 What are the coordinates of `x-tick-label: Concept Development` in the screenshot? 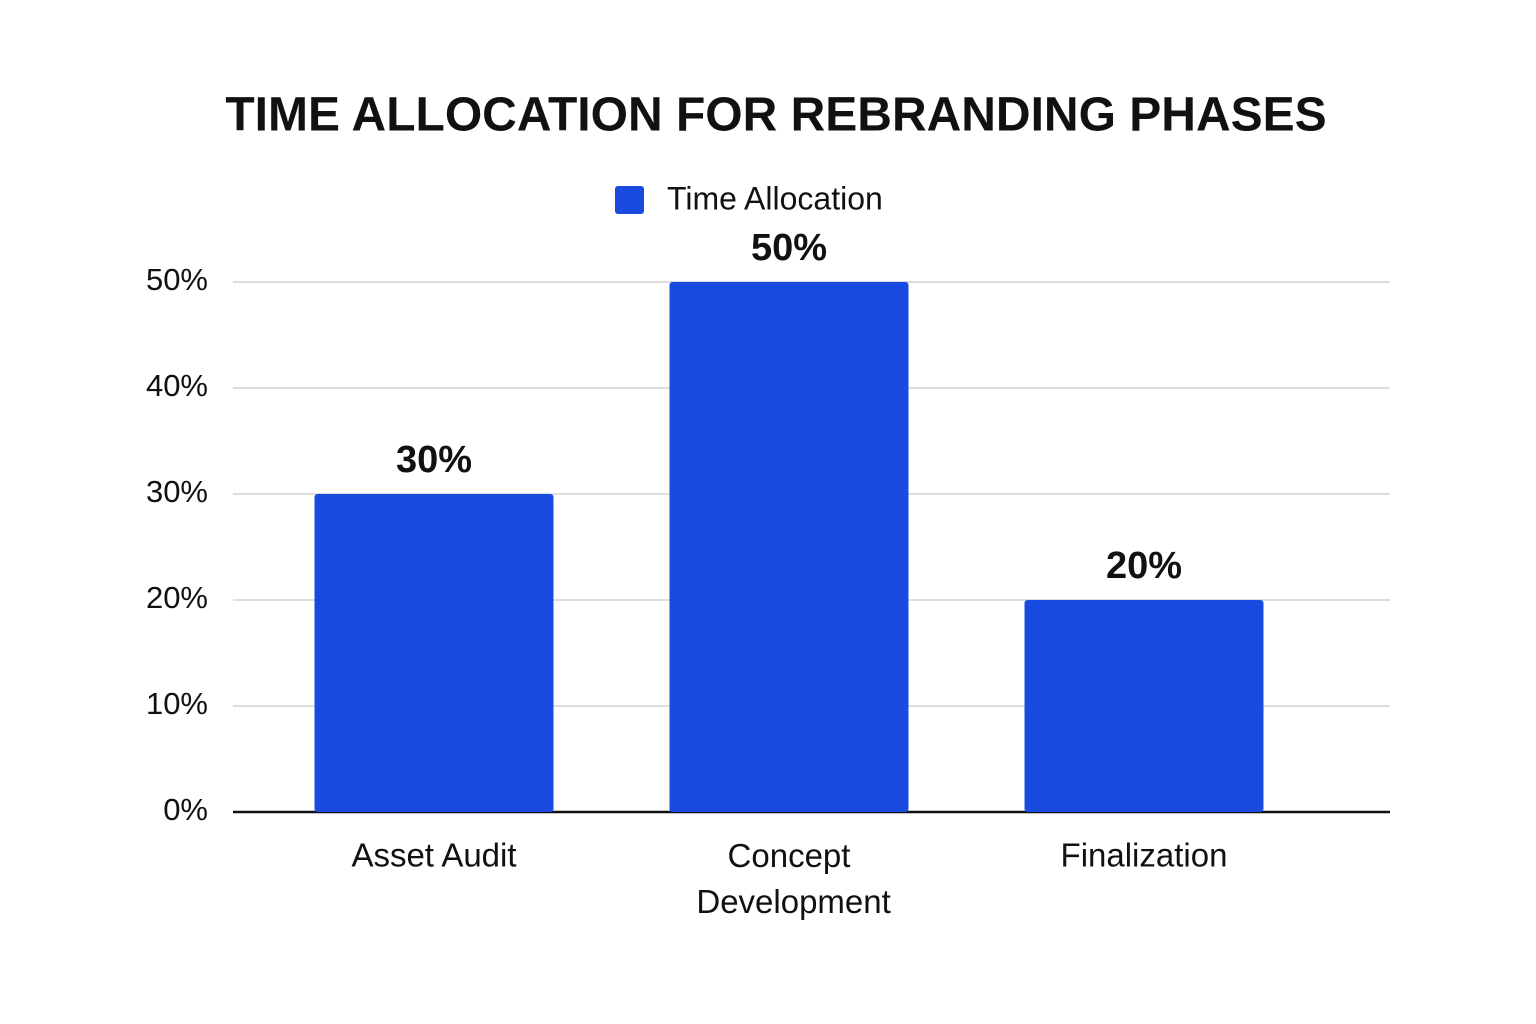 It's located at (789, 878).